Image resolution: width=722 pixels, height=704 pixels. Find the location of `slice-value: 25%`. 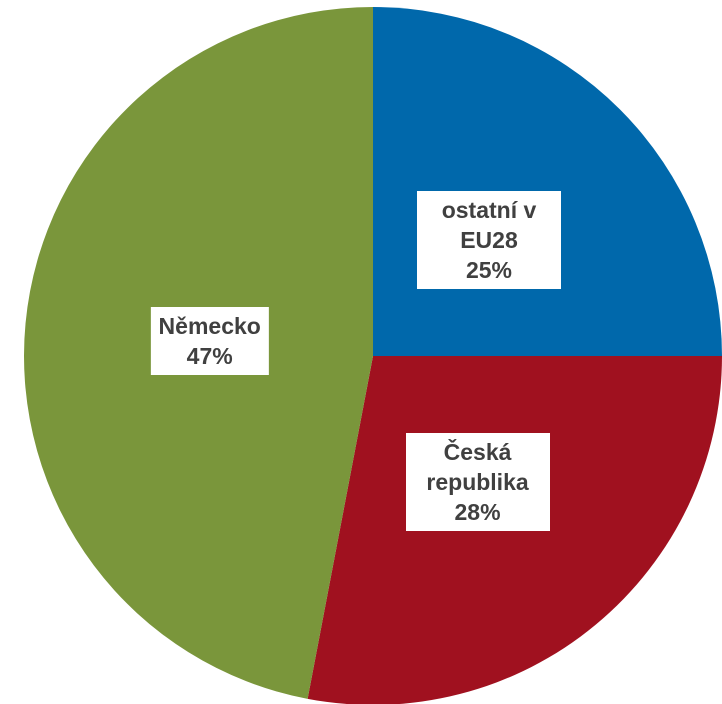

slice-value: 25% is located at coordinates (488, 270).